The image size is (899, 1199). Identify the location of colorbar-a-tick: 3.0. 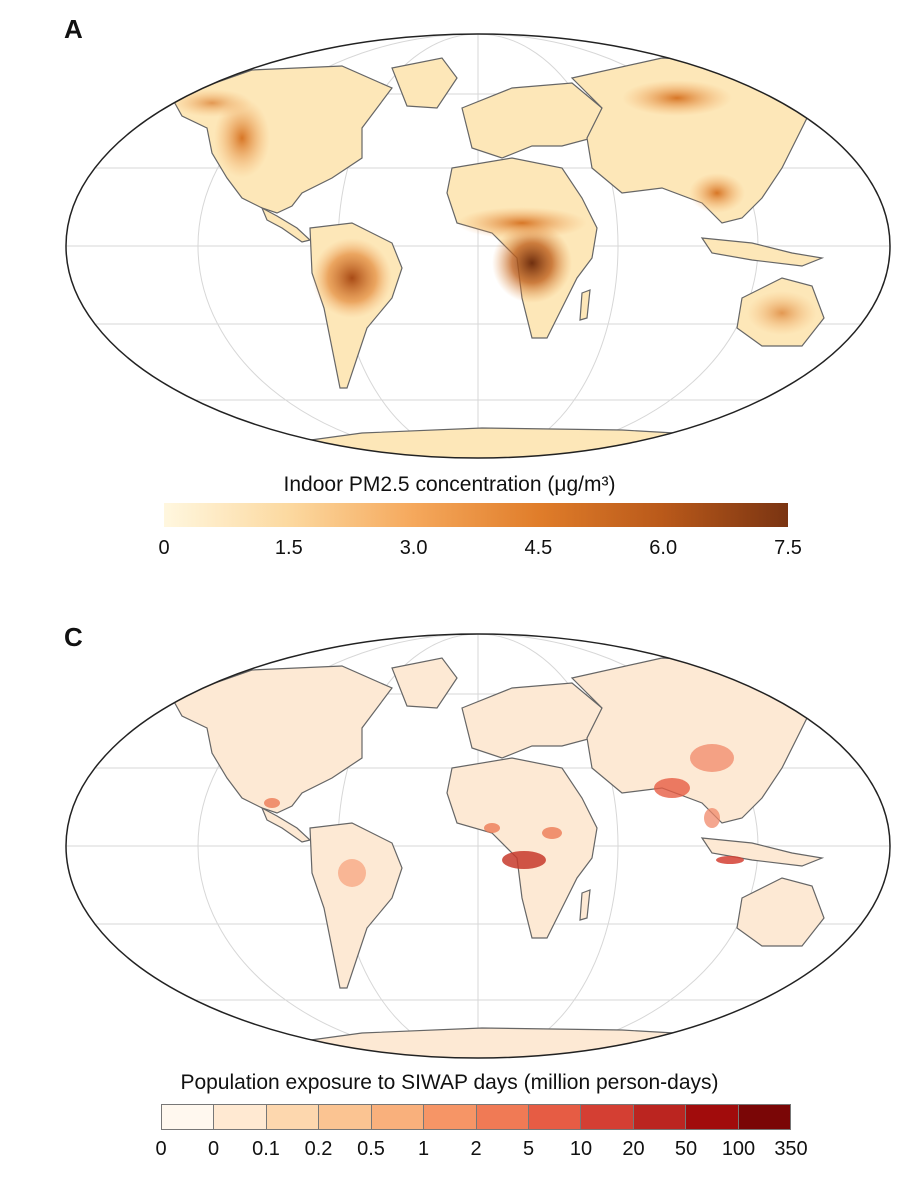
(413, 548).